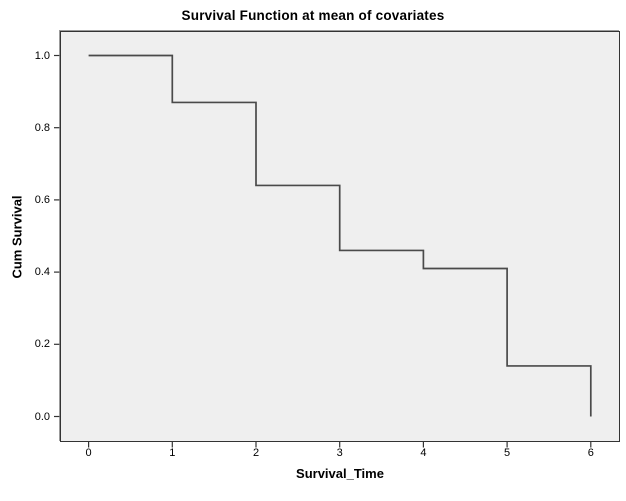  I want to click on x-tick-label: 0, so click(88, 453).